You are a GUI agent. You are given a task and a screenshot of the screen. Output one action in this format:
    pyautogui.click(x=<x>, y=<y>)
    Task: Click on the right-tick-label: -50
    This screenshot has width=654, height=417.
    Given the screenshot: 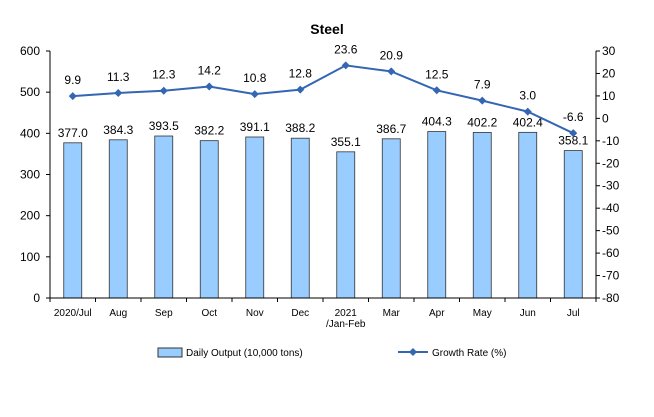 What is the action you would take?
    pyautogui.click(x=611, y=231)
    